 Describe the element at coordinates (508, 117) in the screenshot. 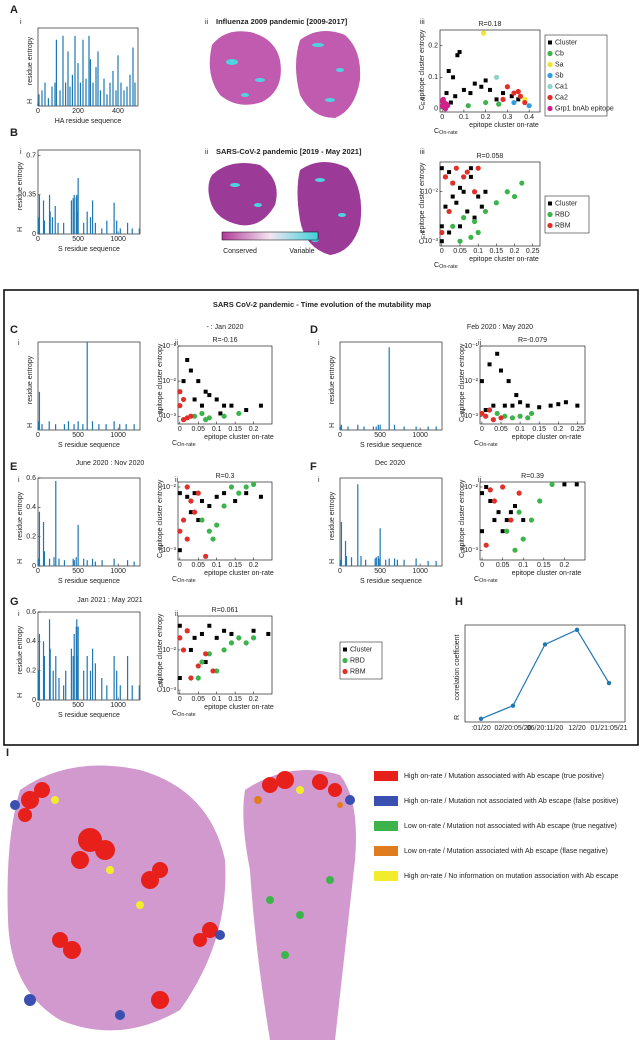

I see `x-tick-label: 0.3` at that location.